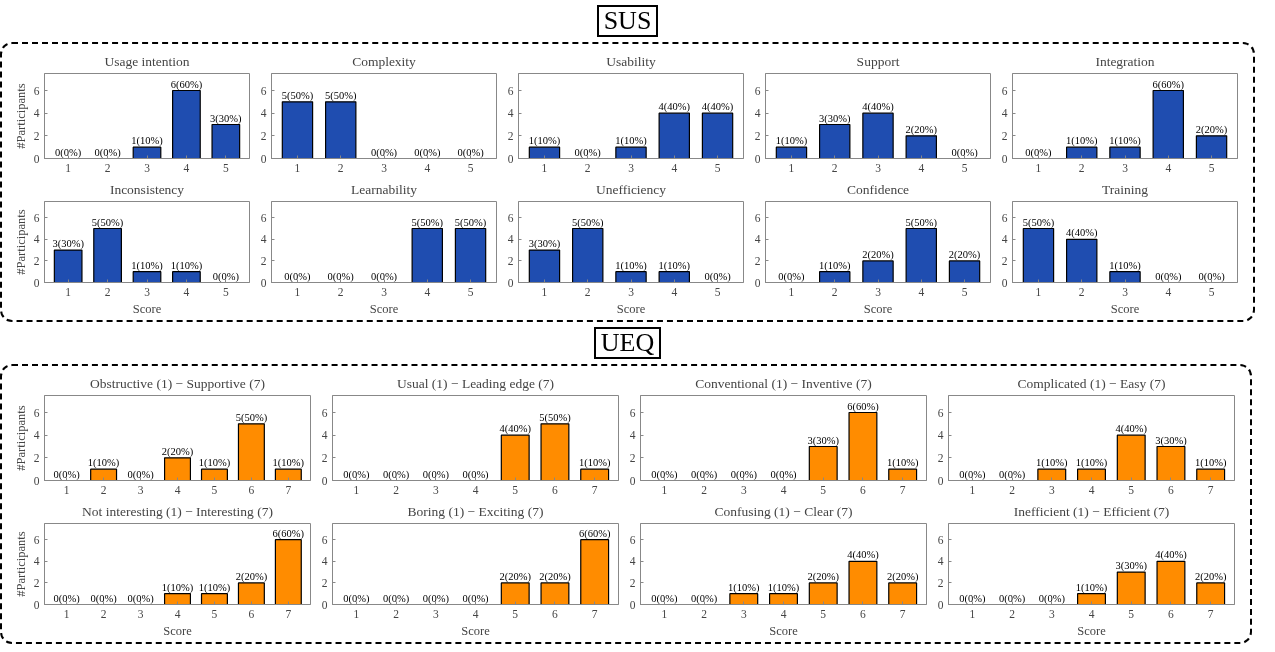 This screenshot has width=1275, height=652. Describe the element at coordinates (288, 533) in the screenshot. I see `data-label: 6(60%)` at that location.